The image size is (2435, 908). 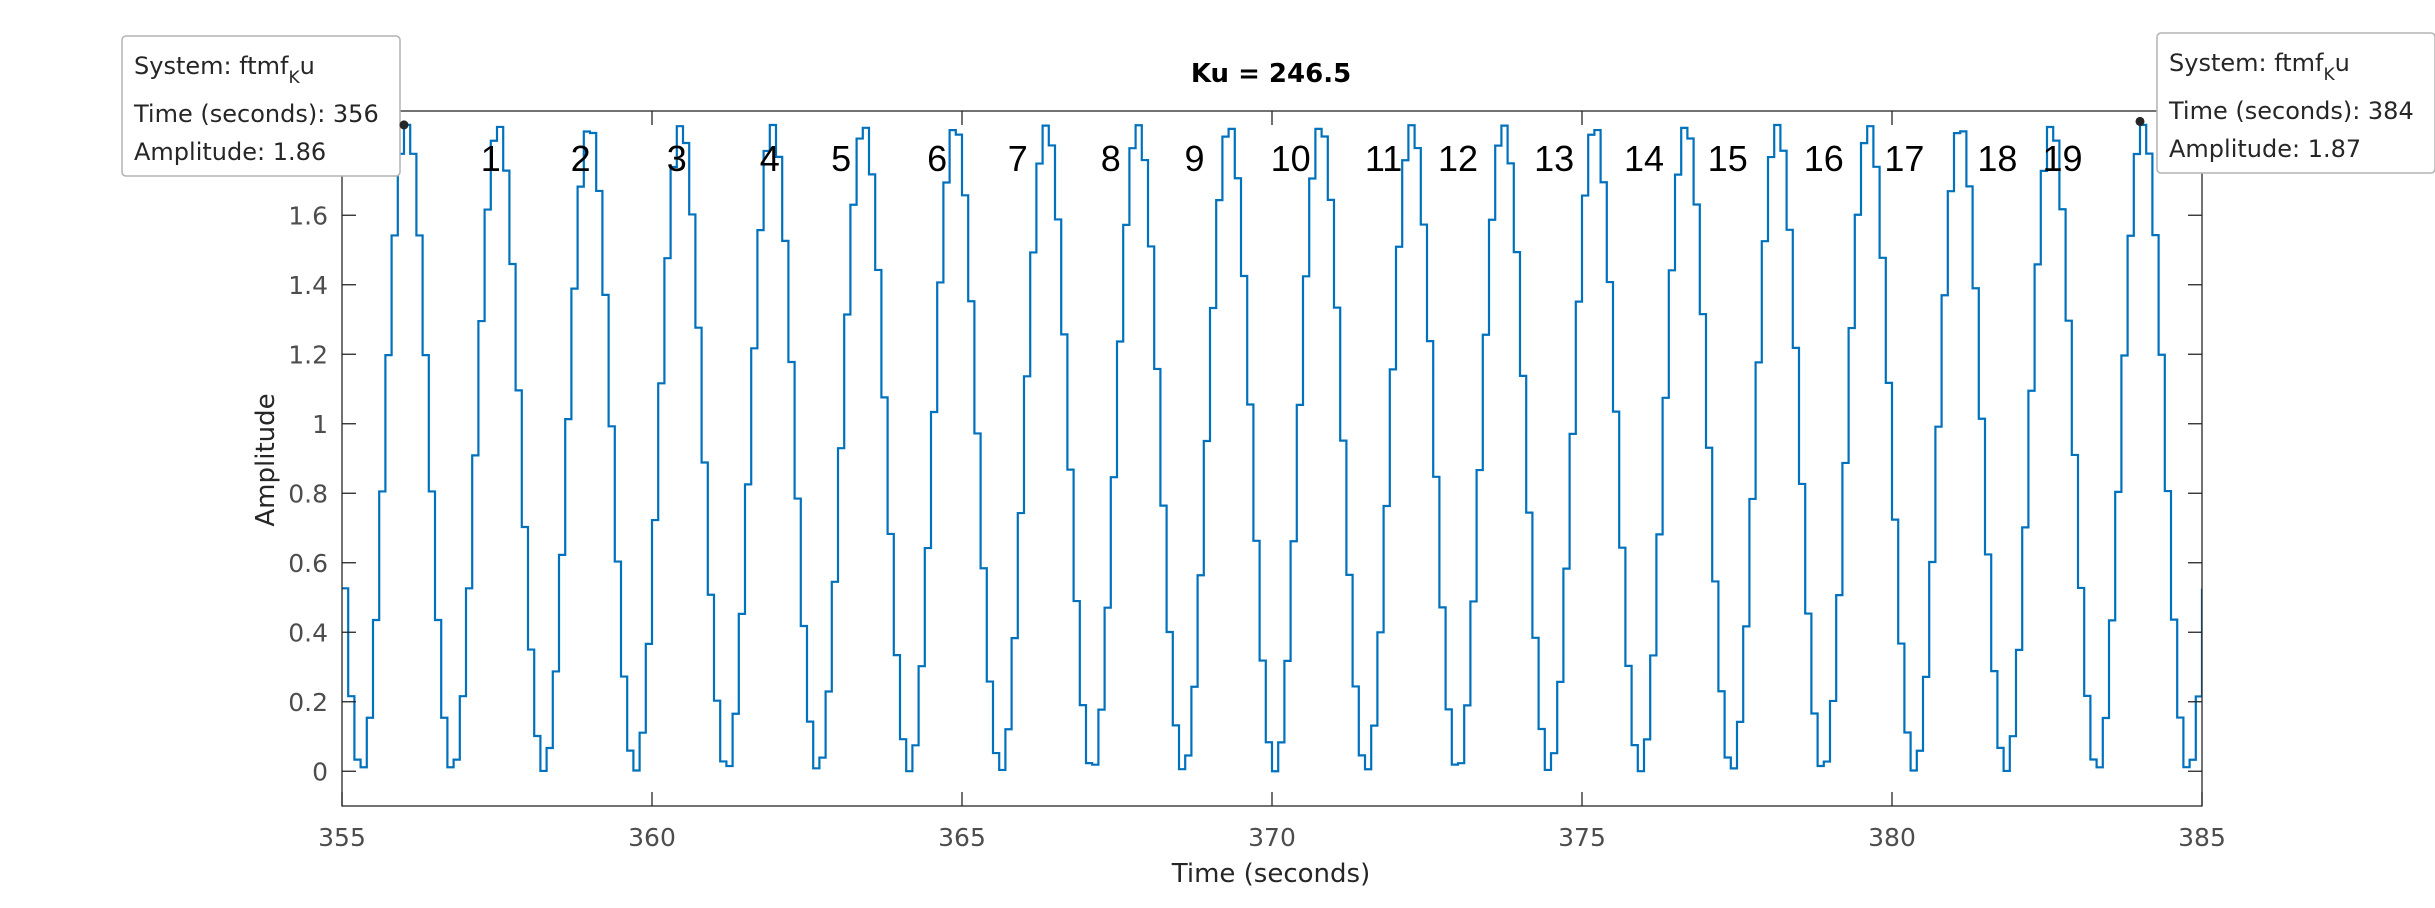 I want to click on cycle-number-label: 3, so click(x=677, y=158).